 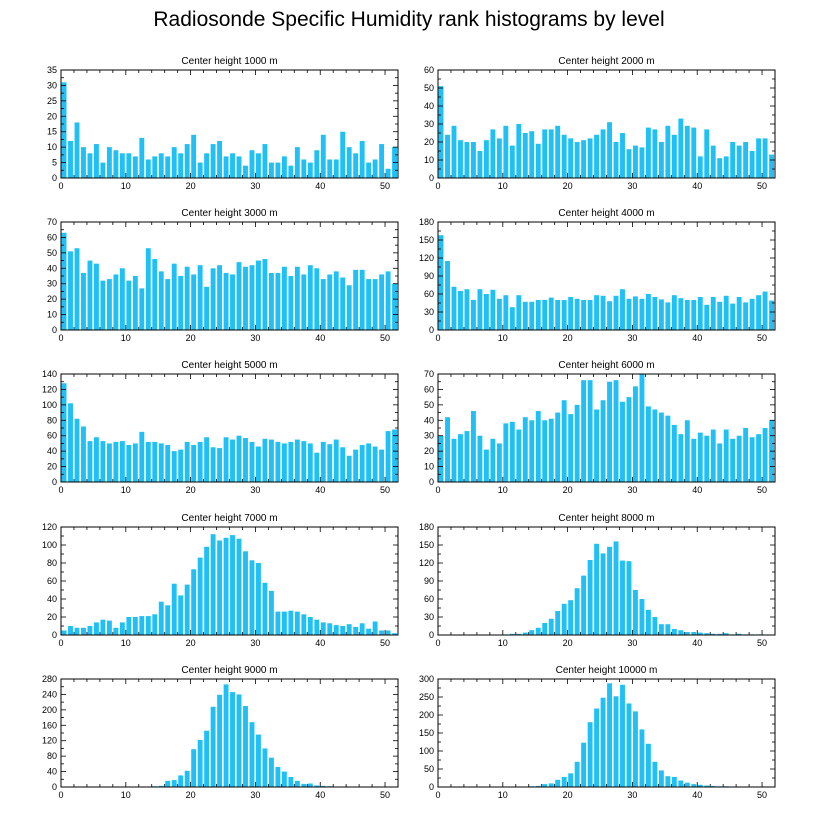 I want to click on y-tick-label: 5, so click(x=54, y=163).